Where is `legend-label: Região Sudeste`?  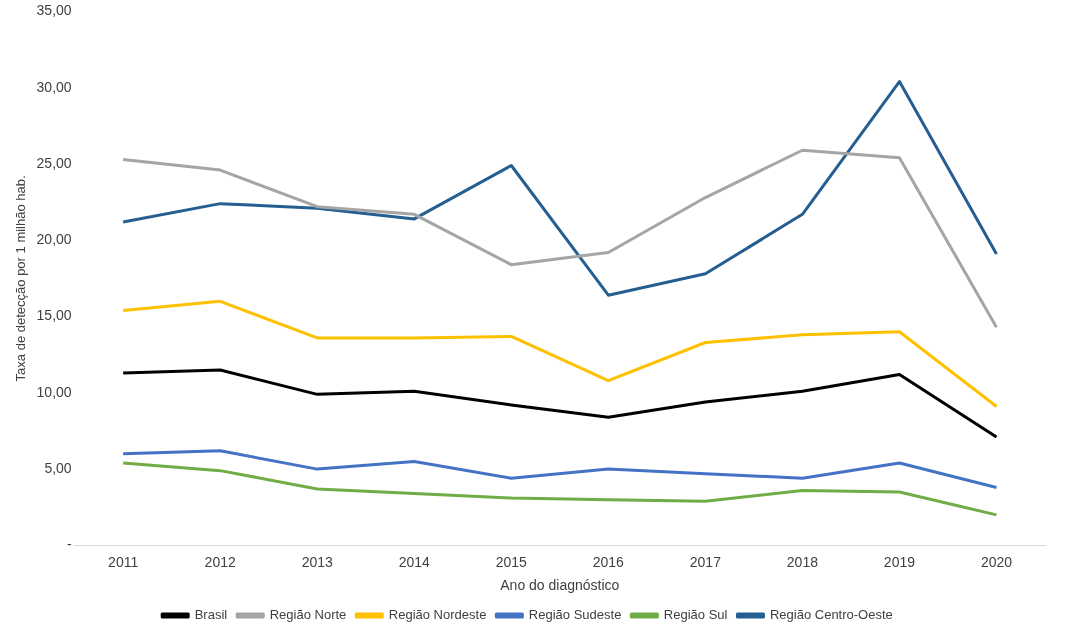
legend-label: Região Sudeste is located at coordinates (575, 615).